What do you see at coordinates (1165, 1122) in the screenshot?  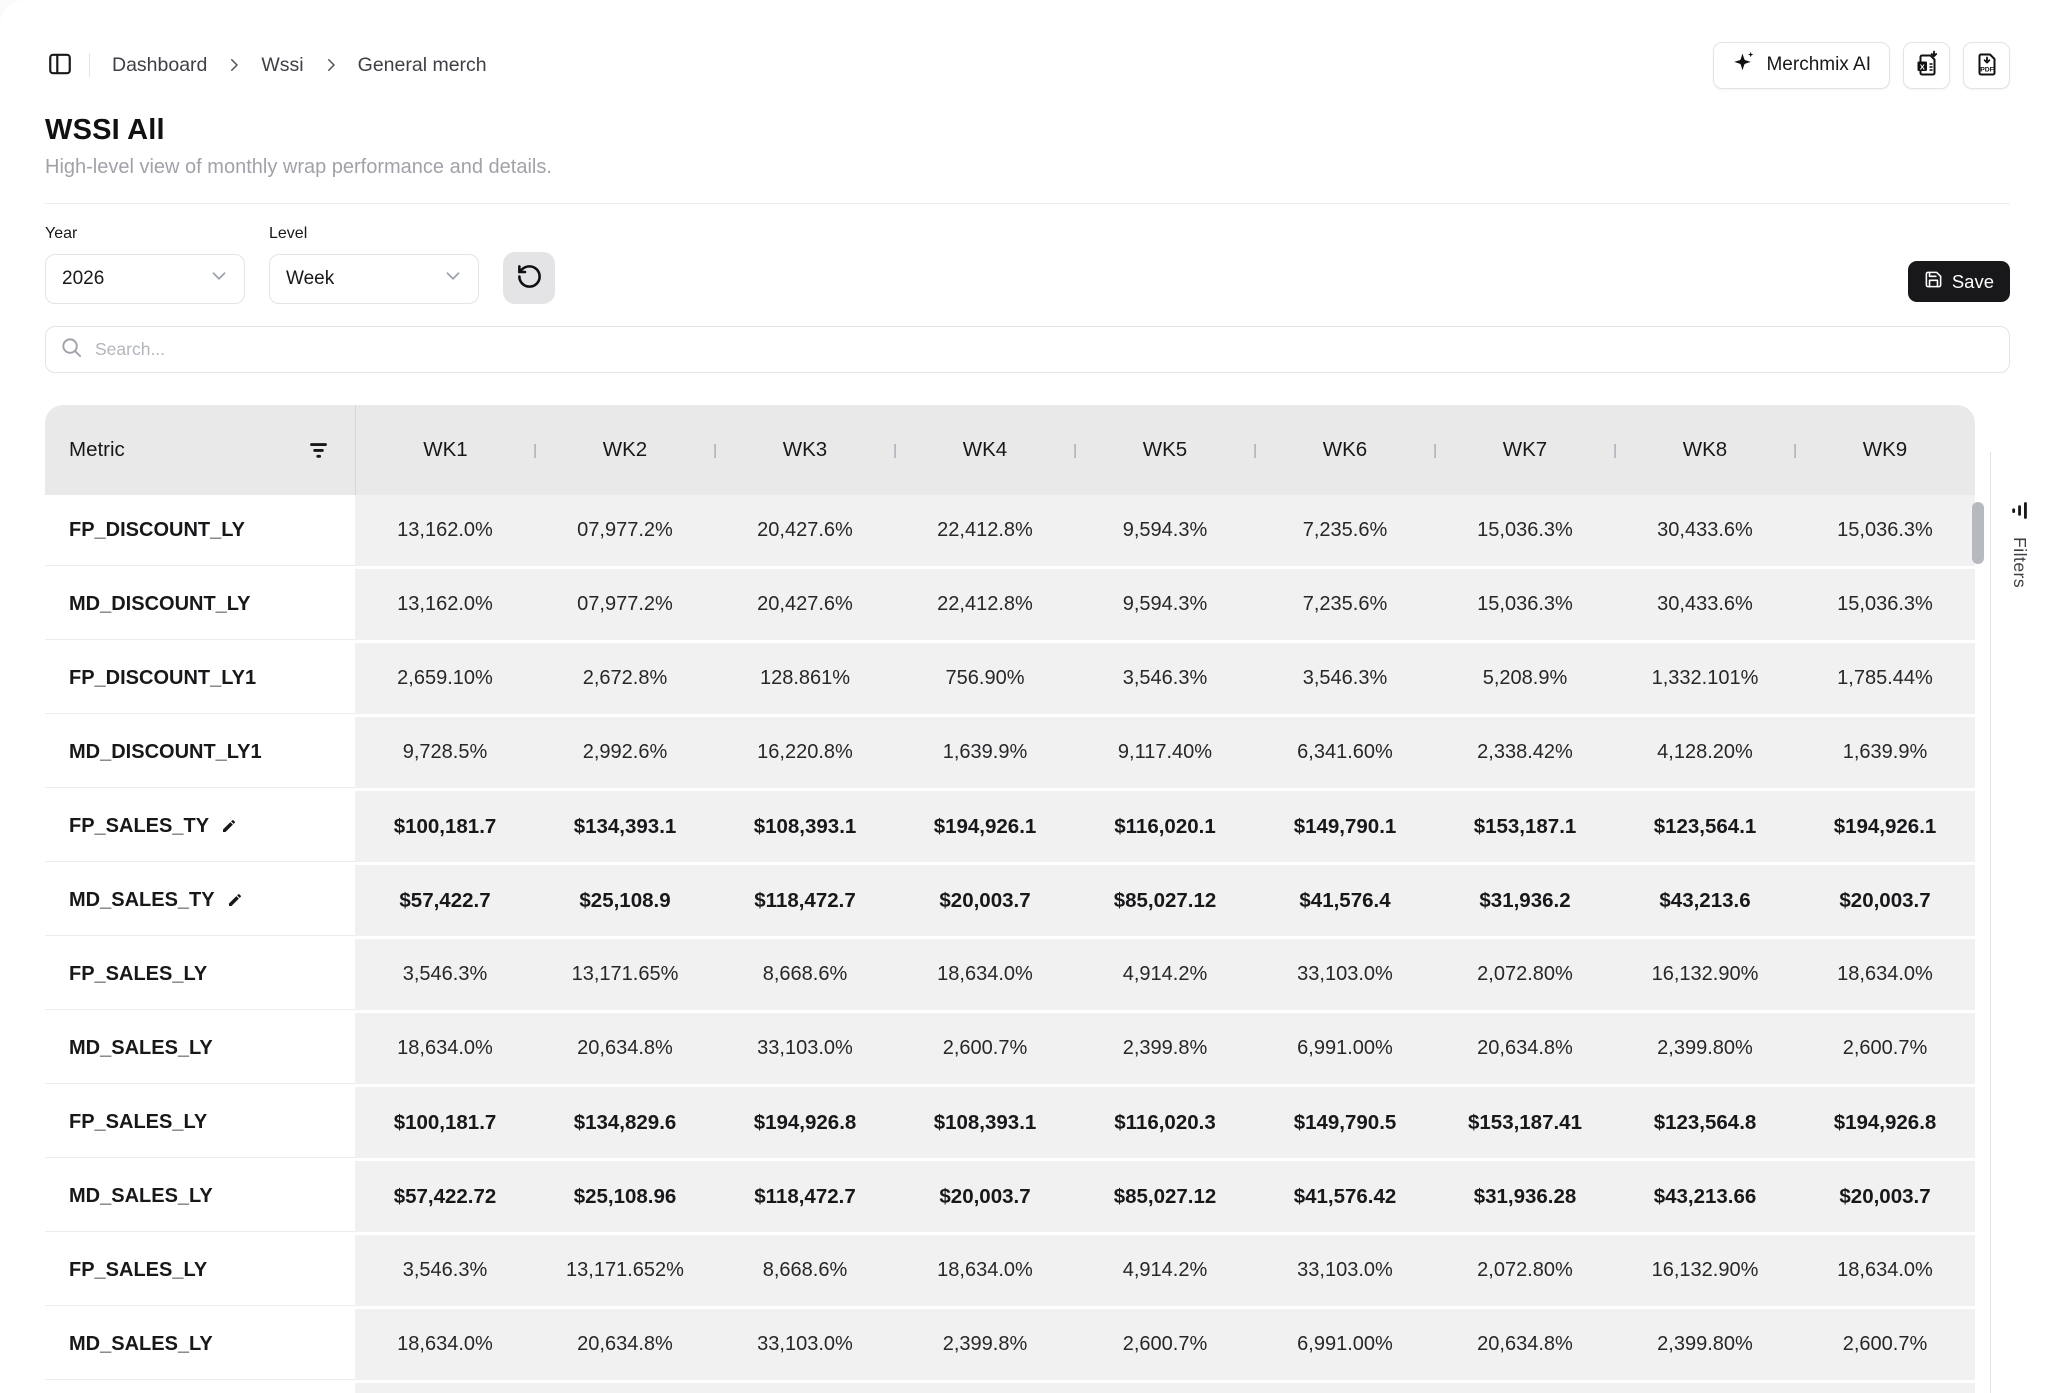 I see `value-cell-wk5: $116,020.3` at bounding box center [1165, 1122].